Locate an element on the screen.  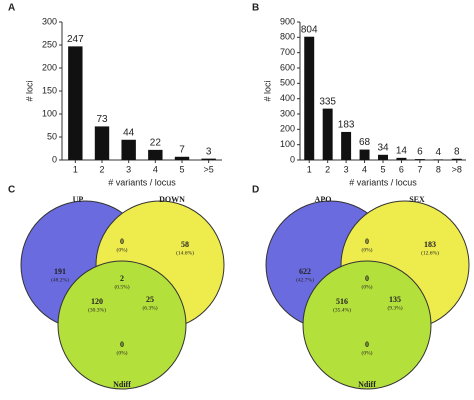
y-tick-label: 50 is located at coordinates (52, 136).